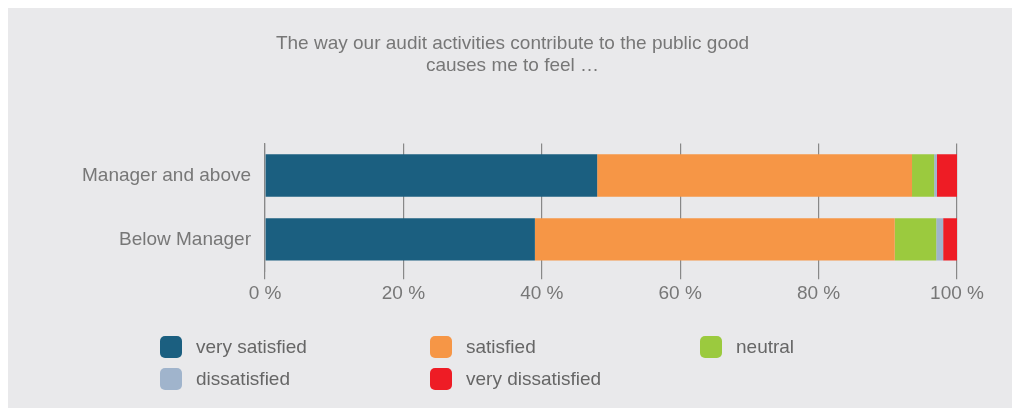 This screenshot has height=412, width=1015. Describe the element at coordinates (167, 174) in the screenshot. I see `y-tick-label: Manager and above` at that location.